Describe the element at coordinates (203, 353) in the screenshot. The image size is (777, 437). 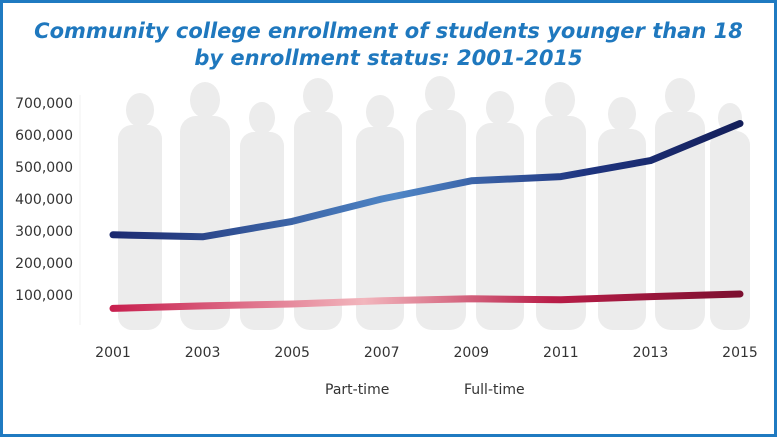
I see `x-tick-label: 2003` at that location.